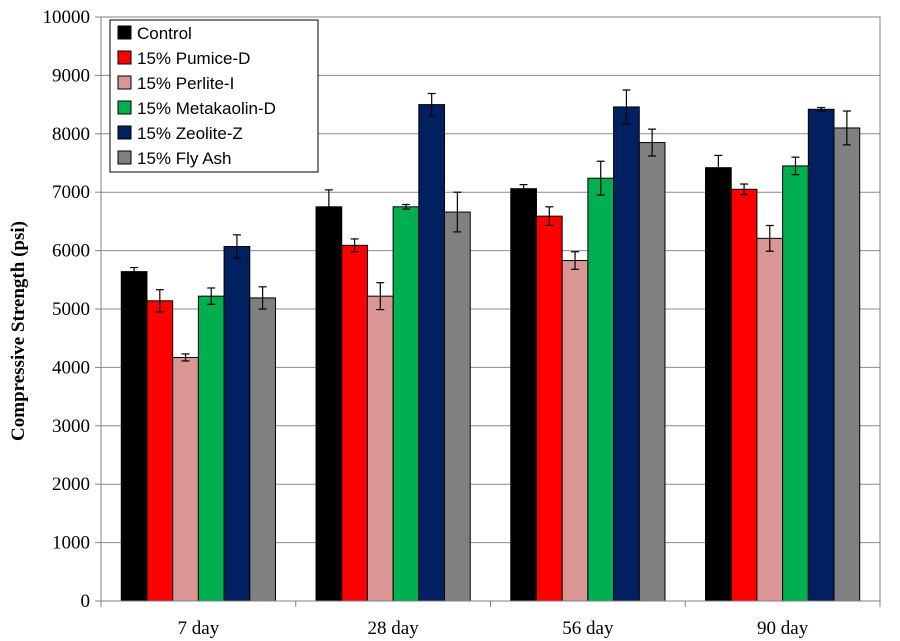 This screenshot has height=641, width=900. Describe the element at coordinates (193, 58) in the screenshot. I see `legend-label: 15% Pumice-D` at that location.